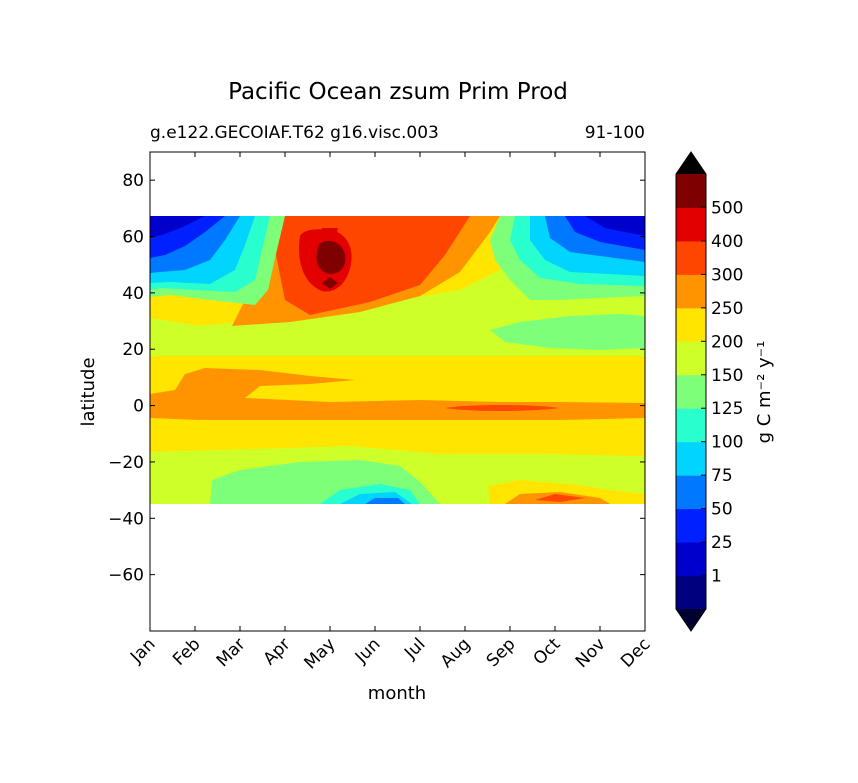  What do you see at coordinates (691, 620) in the screenshot?
I see `colorbar-extend-bottom` at bounding box center [691, 620].